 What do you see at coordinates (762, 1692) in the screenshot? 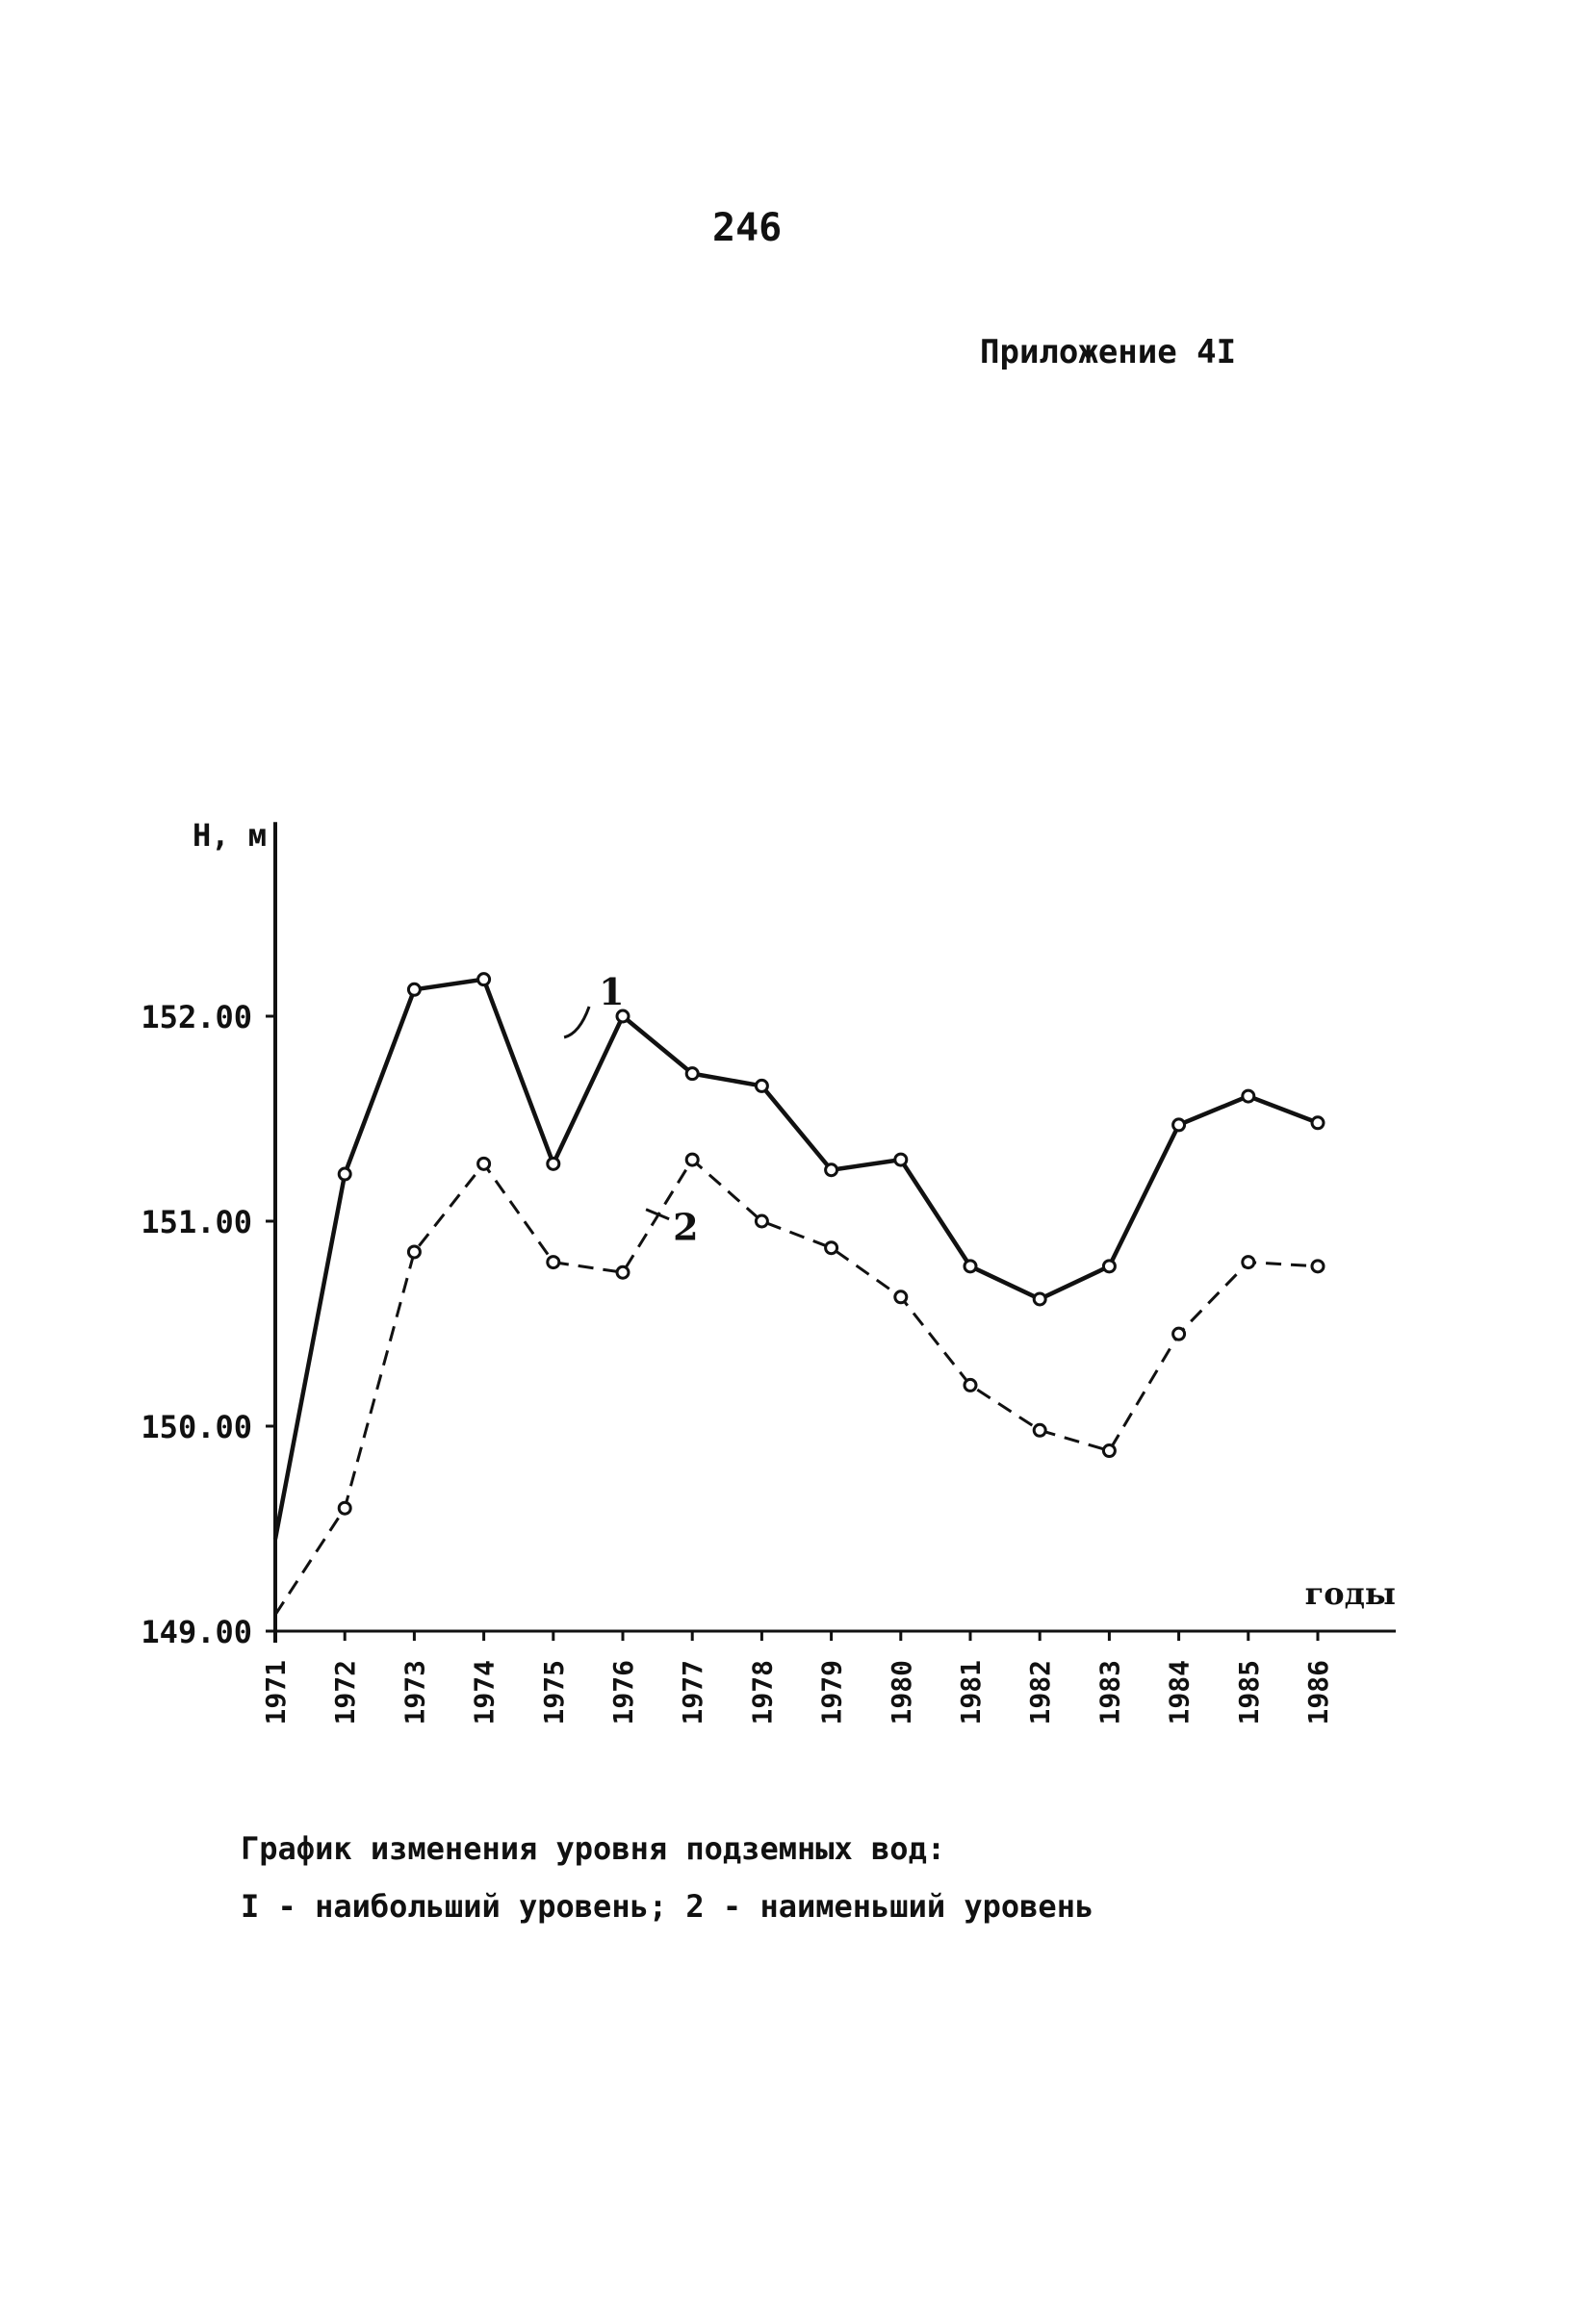
I see `x-tick-label: 1978` at bounding box center [762, 1692].